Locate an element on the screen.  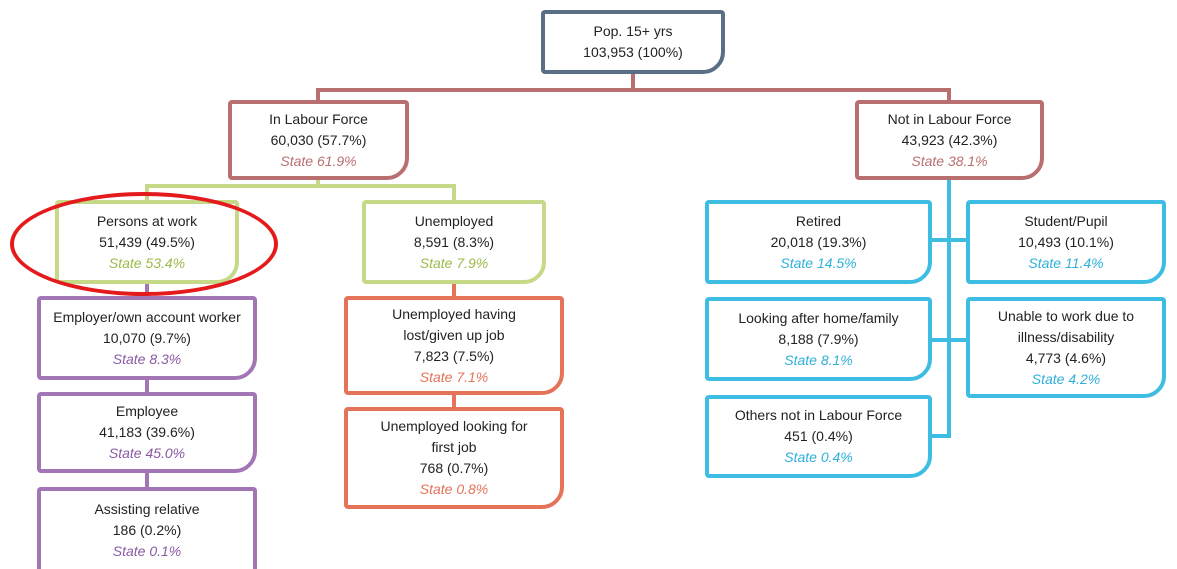
node-label-line2: lost/given up job is located at coordinates (454, 334).